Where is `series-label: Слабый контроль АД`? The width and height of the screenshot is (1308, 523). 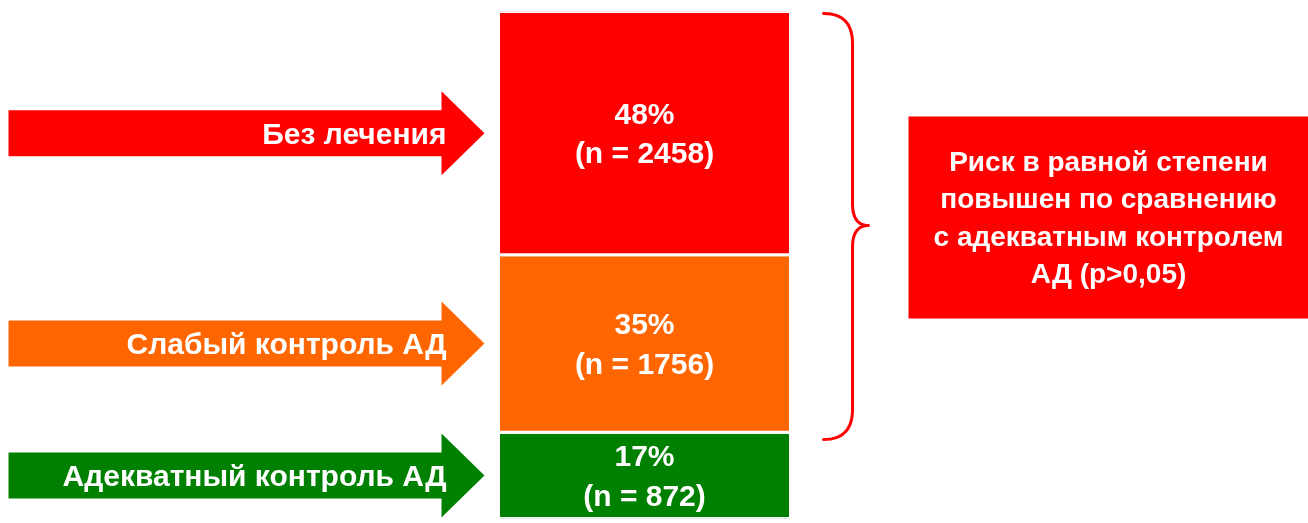 series-label: Слабый контроль АД is located at coordinates (286, 344).